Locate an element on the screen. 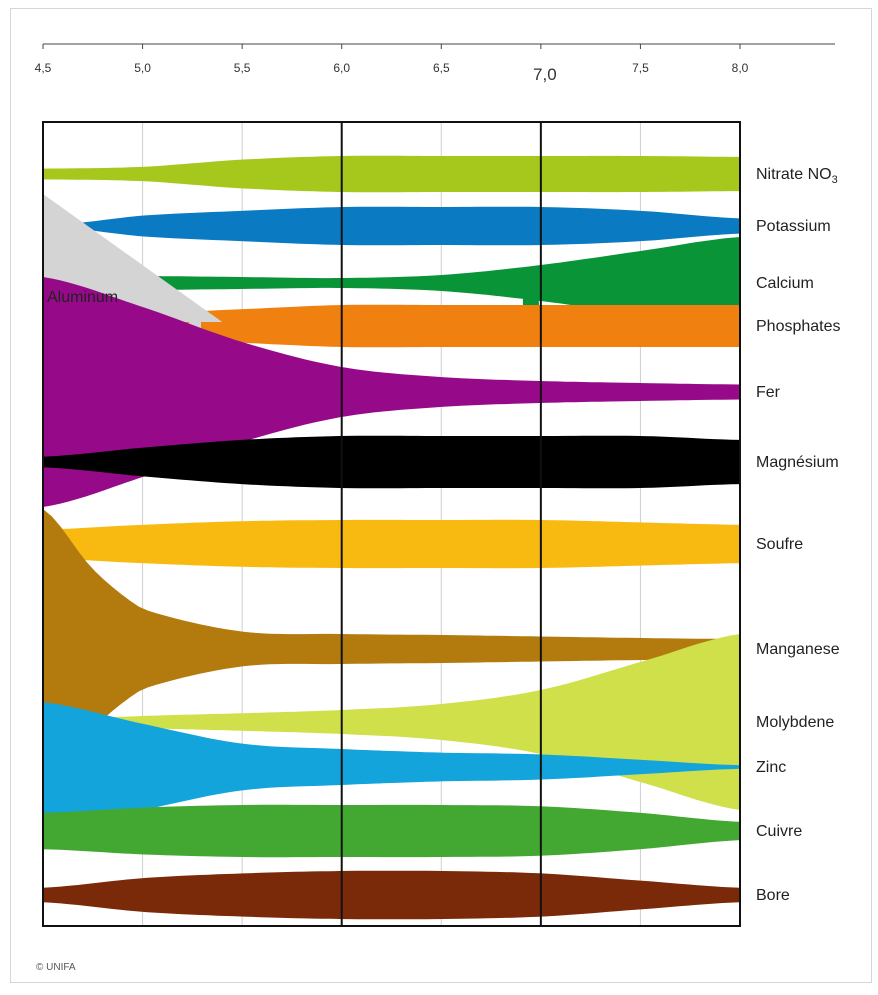 The height and width of the screenshot is (995, 878). band-nitrate-no is located at coordinates (391, 174).